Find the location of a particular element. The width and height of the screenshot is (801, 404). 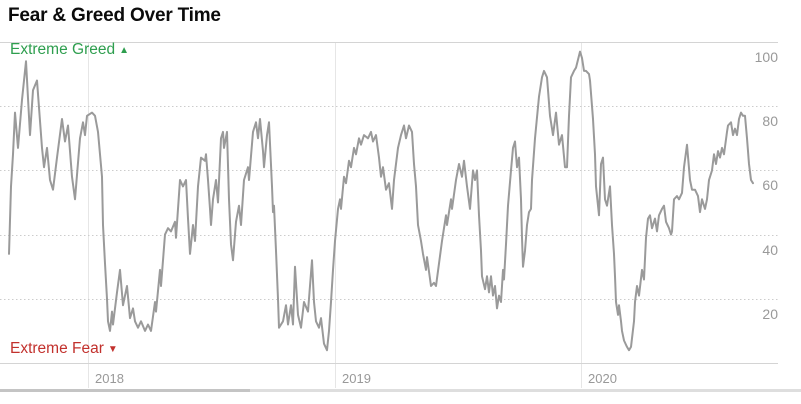

page-title: Fear & Greed Over Time is located at coordinates (114, 15).